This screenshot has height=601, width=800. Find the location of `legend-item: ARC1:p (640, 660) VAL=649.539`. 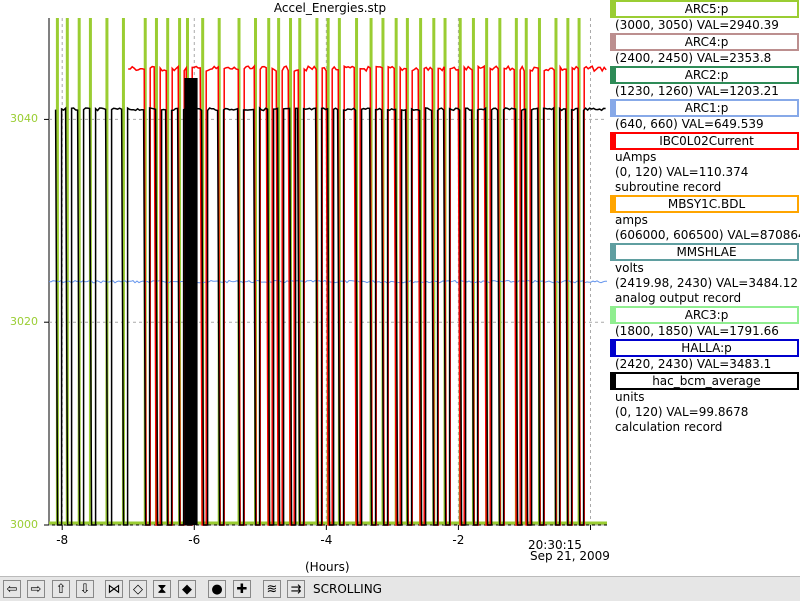

legend-item: ARC1:p (640, 660) VAL=649.539 is located at coordinates (705, 115).